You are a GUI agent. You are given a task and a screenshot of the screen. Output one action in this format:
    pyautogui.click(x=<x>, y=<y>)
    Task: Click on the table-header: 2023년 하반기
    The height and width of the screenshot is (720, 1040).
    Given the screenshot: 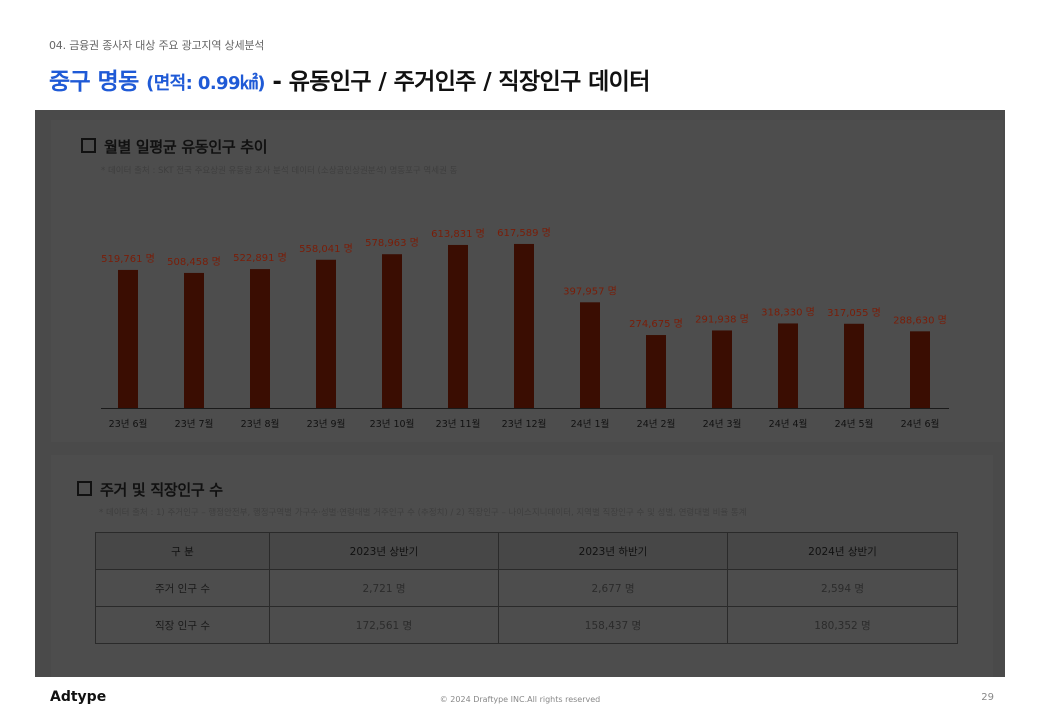 What is the action you would take?
    pyautogui.click(x=613, y=551)
    